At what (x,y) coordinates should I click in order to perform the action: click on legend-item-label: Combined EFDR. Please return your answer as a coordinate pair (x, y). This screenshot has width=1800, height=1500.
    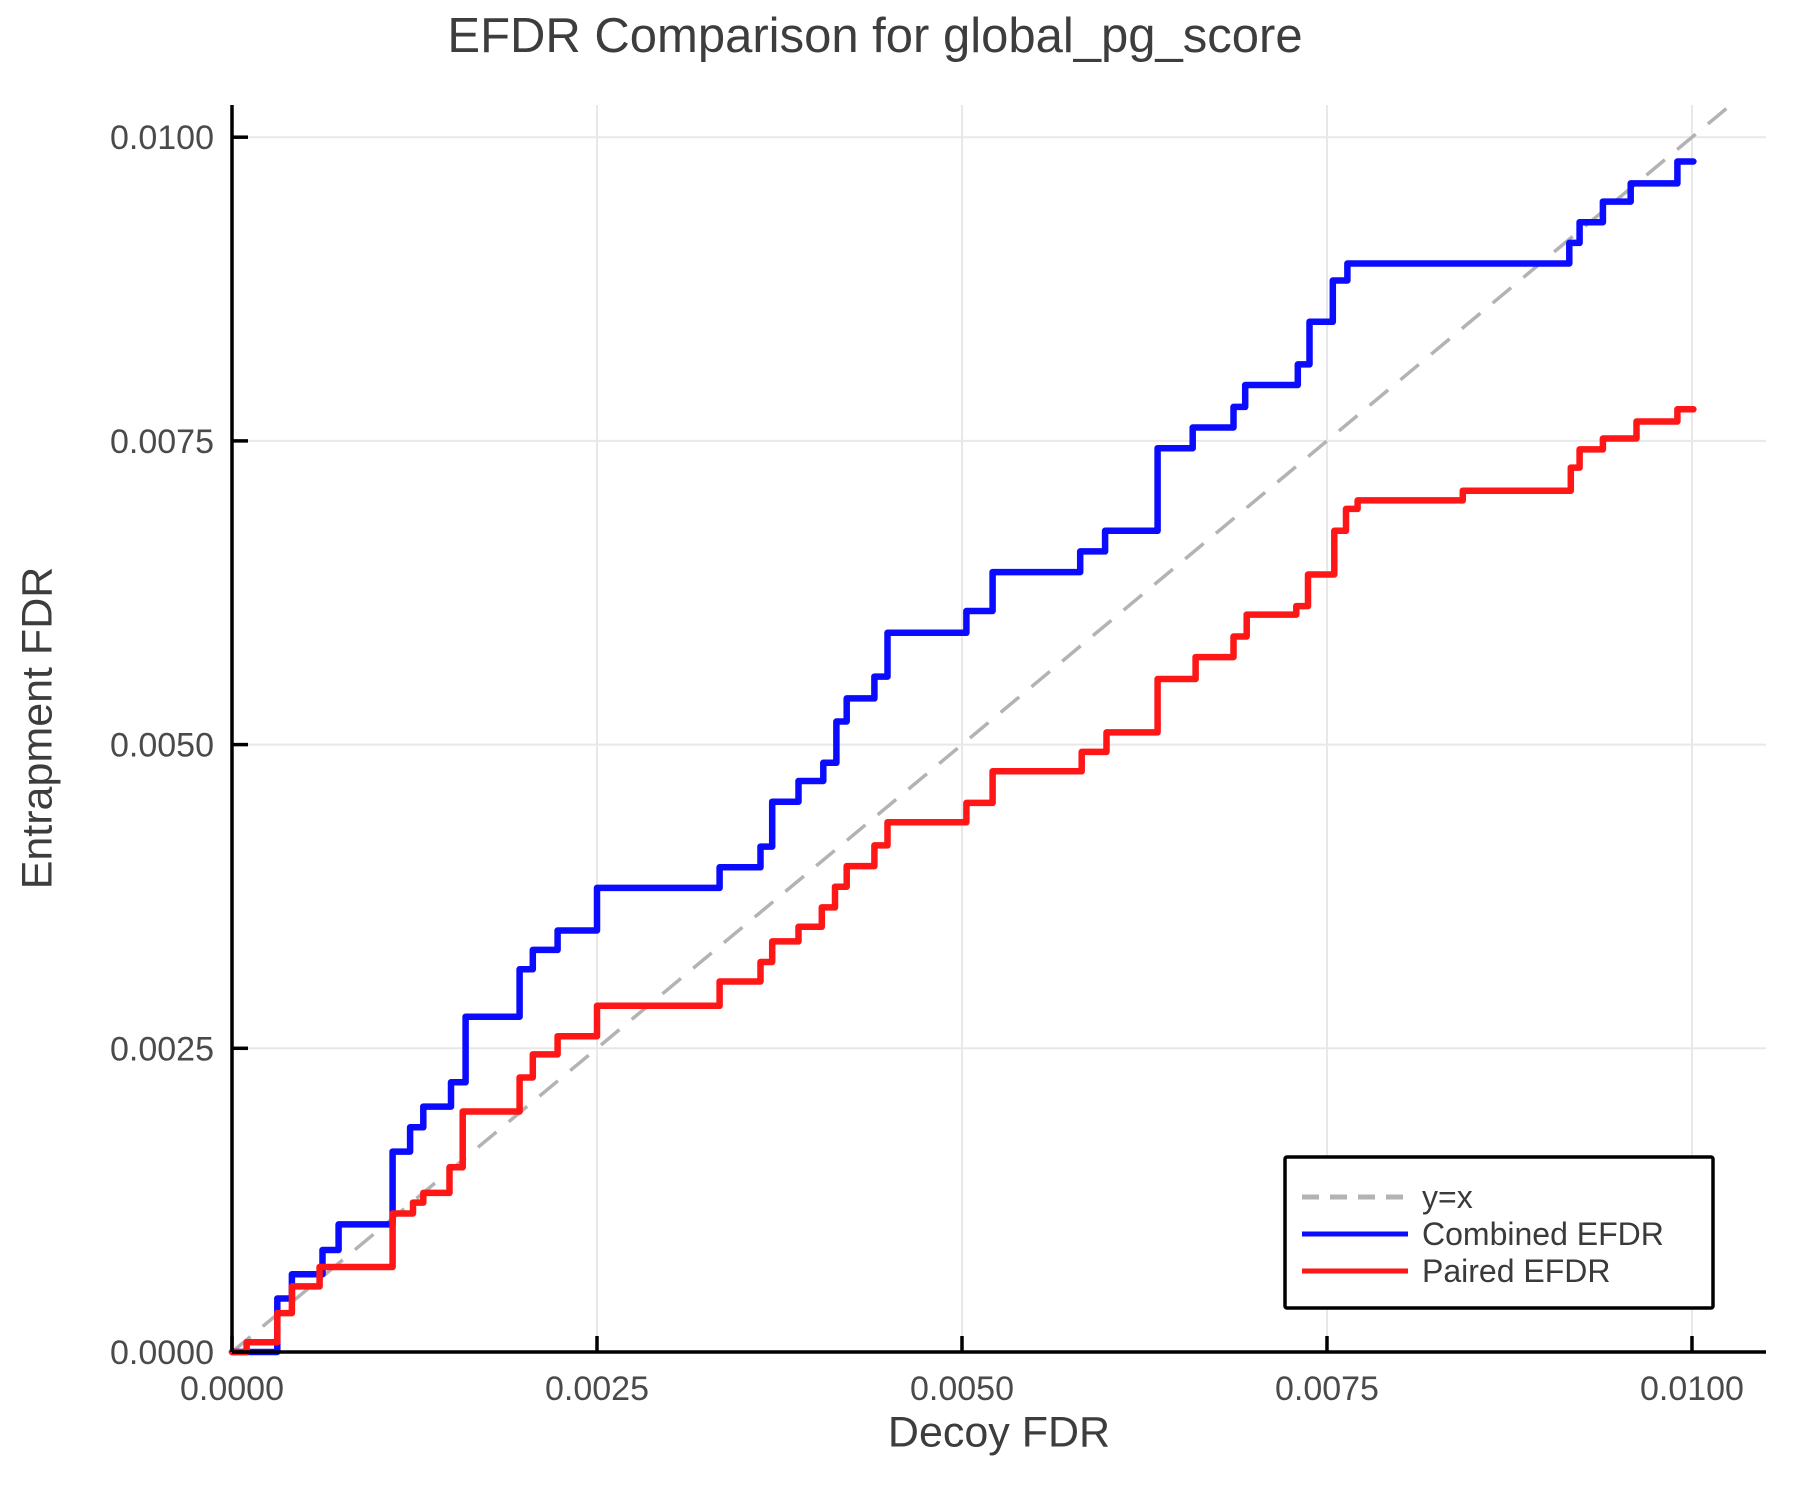
    Looking at the image, I should click on (1543, 1234).